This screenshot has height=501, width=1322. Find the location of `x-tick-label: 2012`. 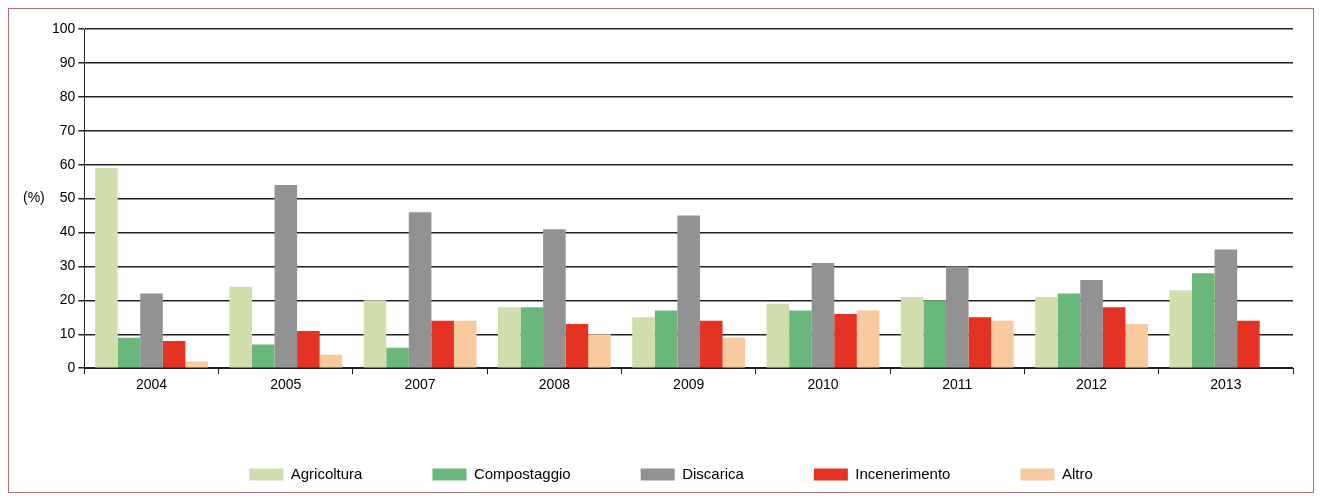

x-tick-label: 2012 is located at coordinates (1091, 384).